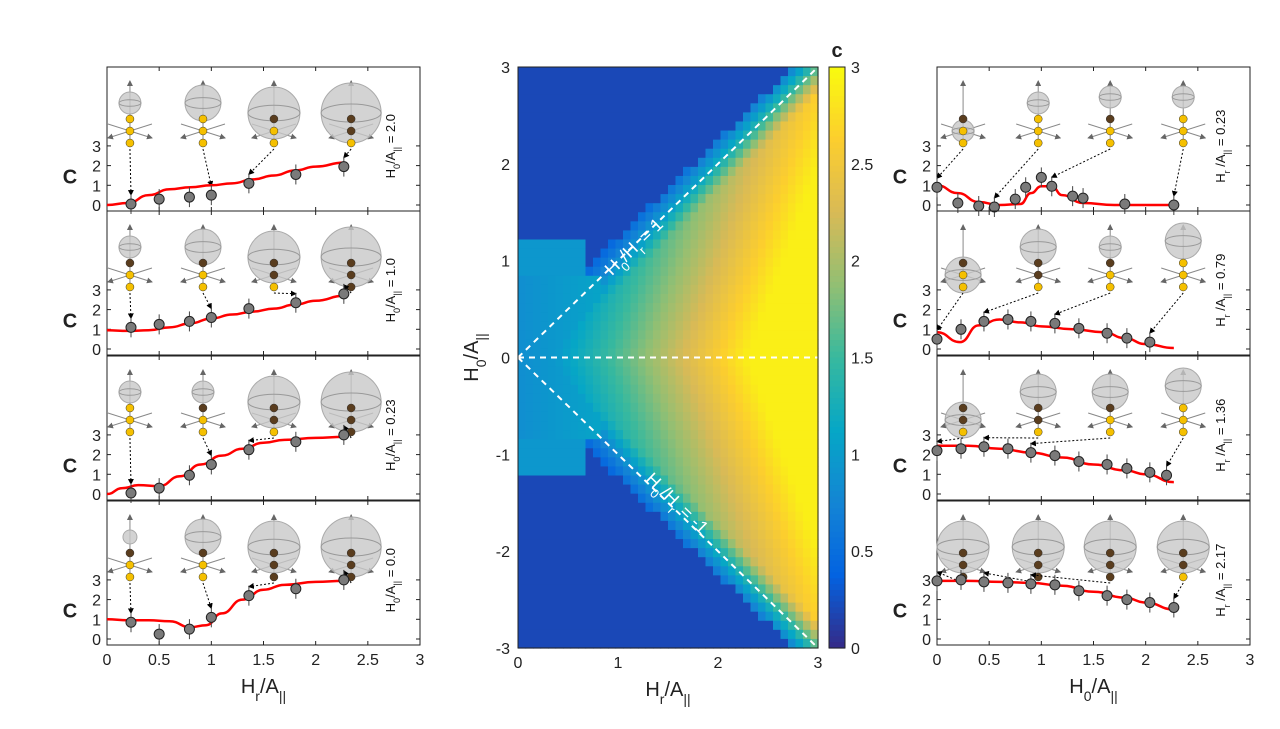 The height and width of the screenshot is (729, 1280). What do you see at coordinates (668, 502) in the screenshot?
I see `dashed-line-h0-eq-minus-hr` at bounding box center [668, 502].